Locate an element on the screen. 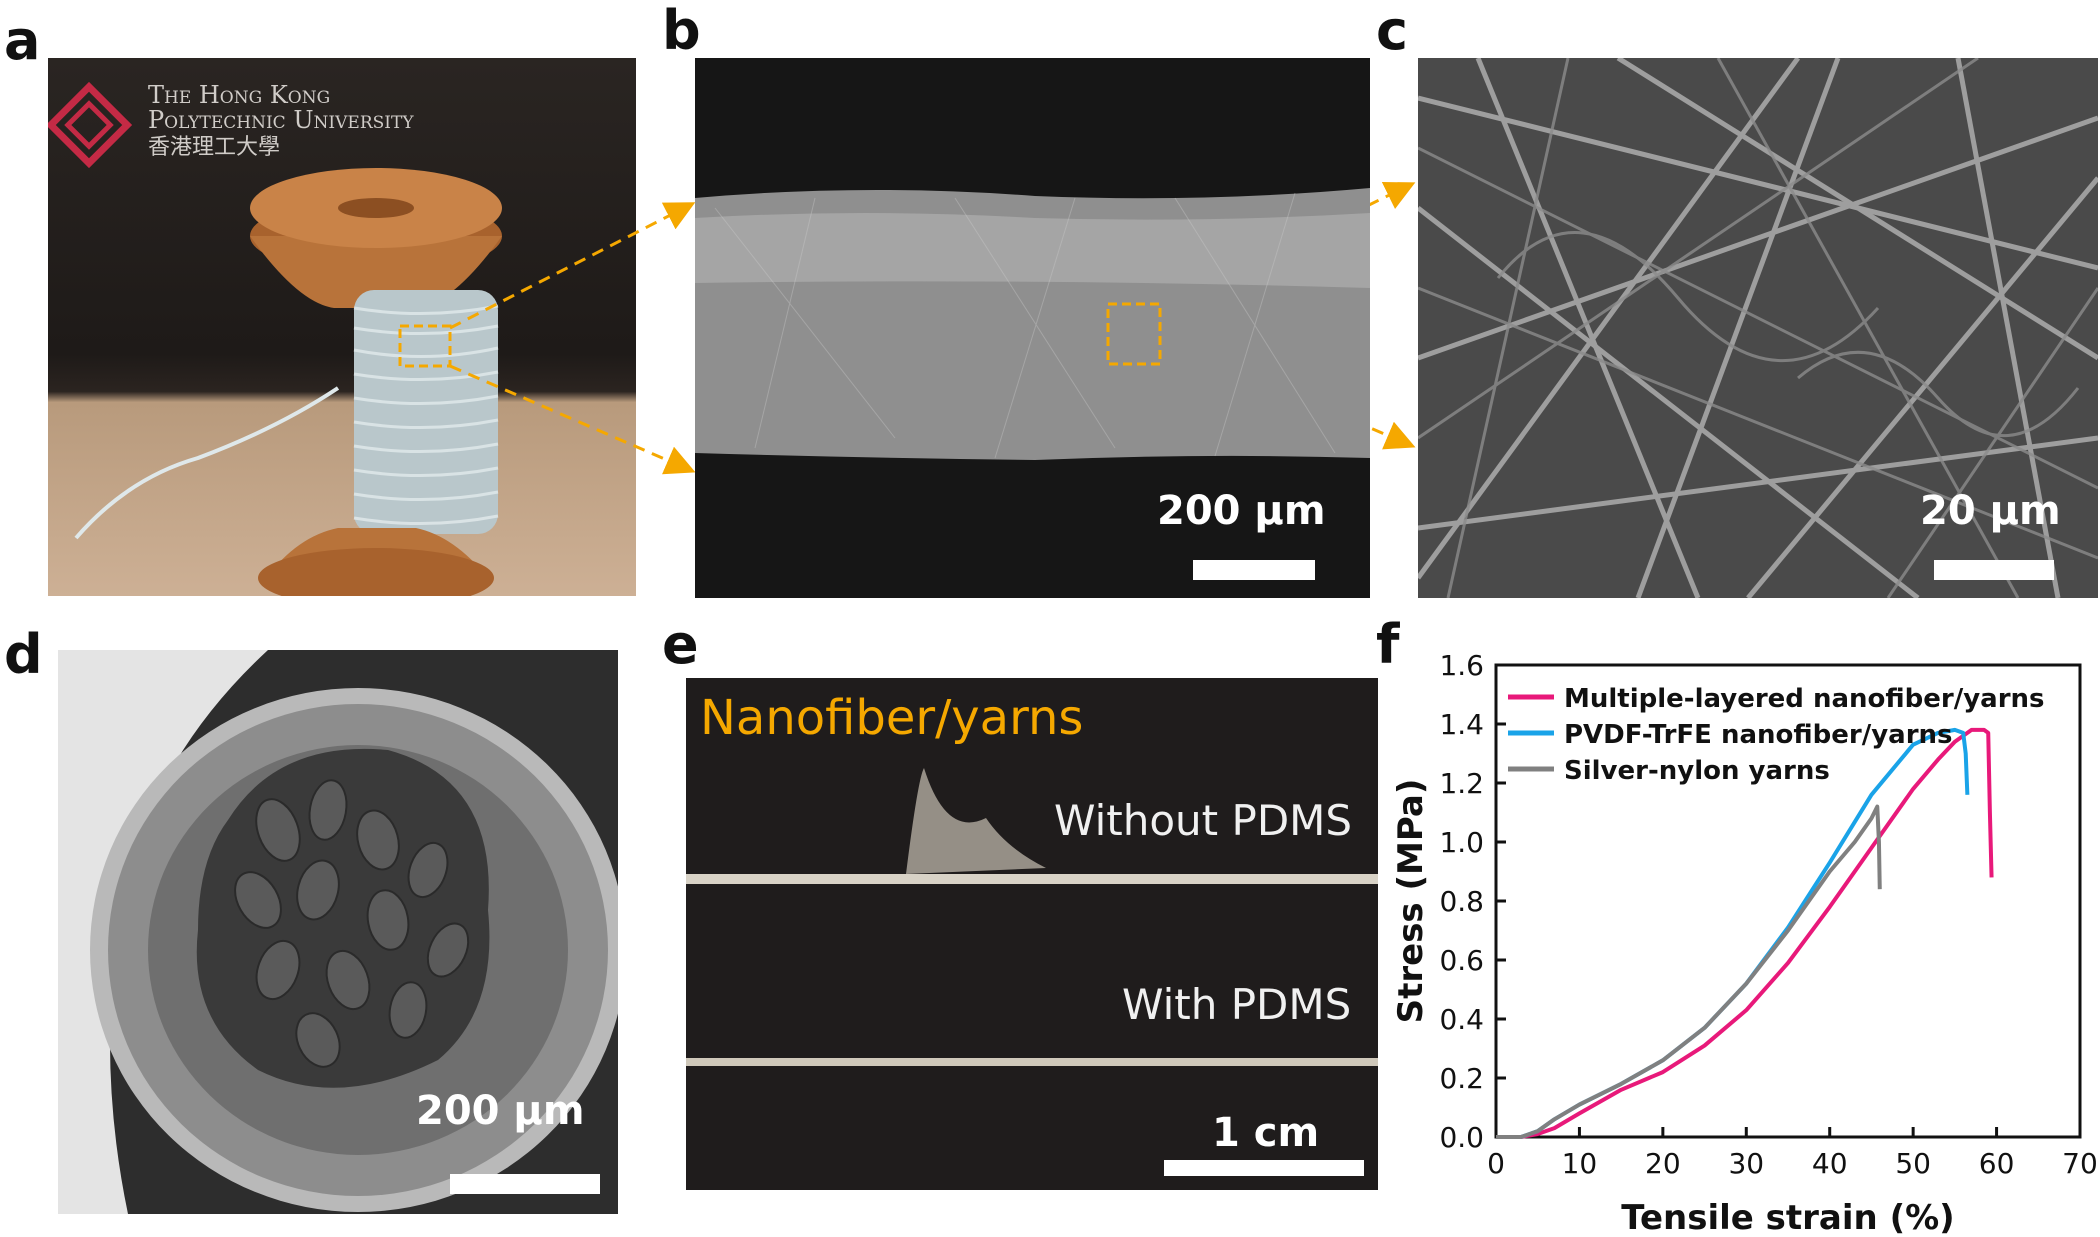 The height and width of the screenshot is (1237, 2100). legend-label-2: PVDF-TrFE nanofiber/yarns is located at coordinates (1758, 735).